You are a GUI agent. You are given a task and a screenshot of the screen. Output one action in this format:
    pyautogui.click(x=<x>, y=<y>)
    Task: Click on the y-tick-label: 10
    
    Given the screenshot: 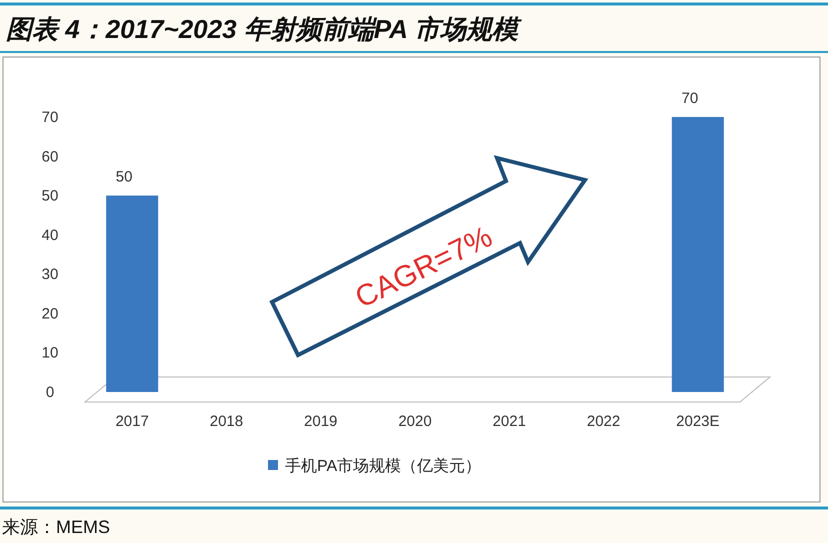 What is the action you would take?
    pyautogui.click(x=50, y=353)
    